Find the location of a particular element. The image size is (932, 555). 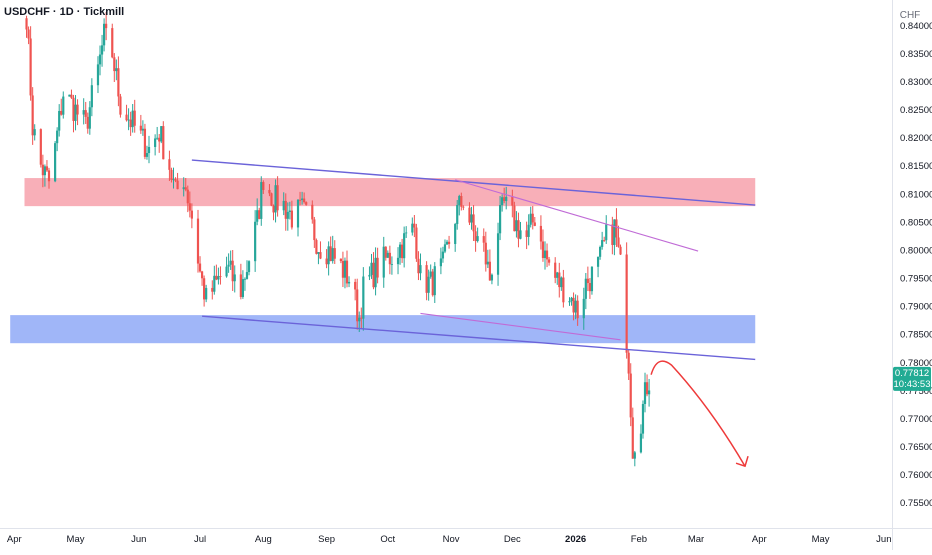

y-tick-label: 0.82500 is located at coordinates (916, 110).